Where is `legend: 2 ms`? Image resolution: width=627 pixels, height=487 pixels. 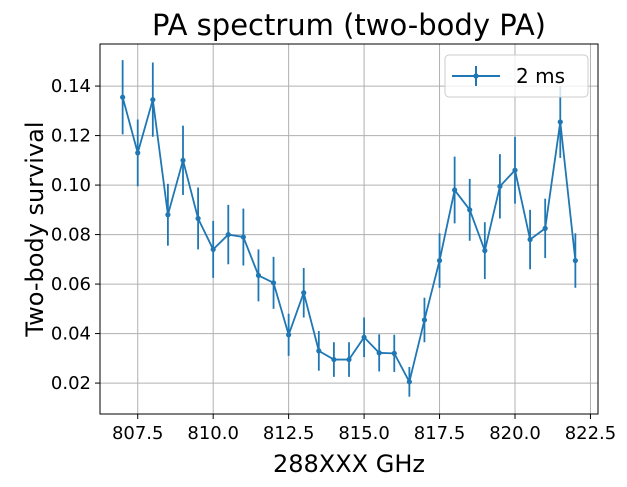
legend: 2 ms is located at coordinates (516, 76).